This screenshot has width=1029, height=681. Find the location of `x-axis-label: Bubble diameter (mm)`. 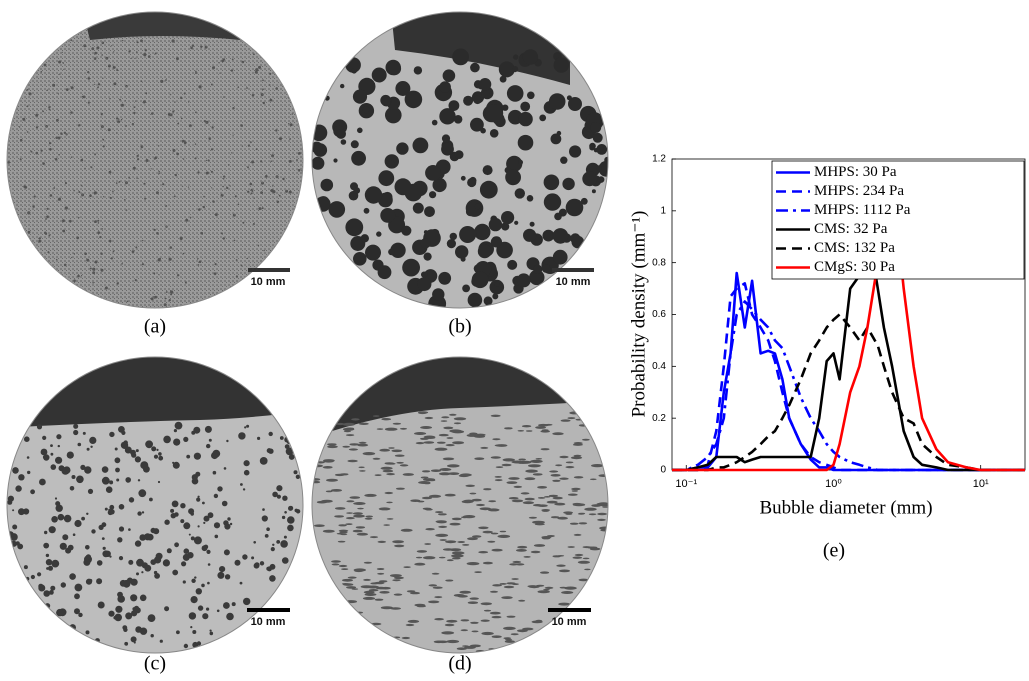

x-axis-label: Bubble diameter (mm) is located at coordinates (845, 507).